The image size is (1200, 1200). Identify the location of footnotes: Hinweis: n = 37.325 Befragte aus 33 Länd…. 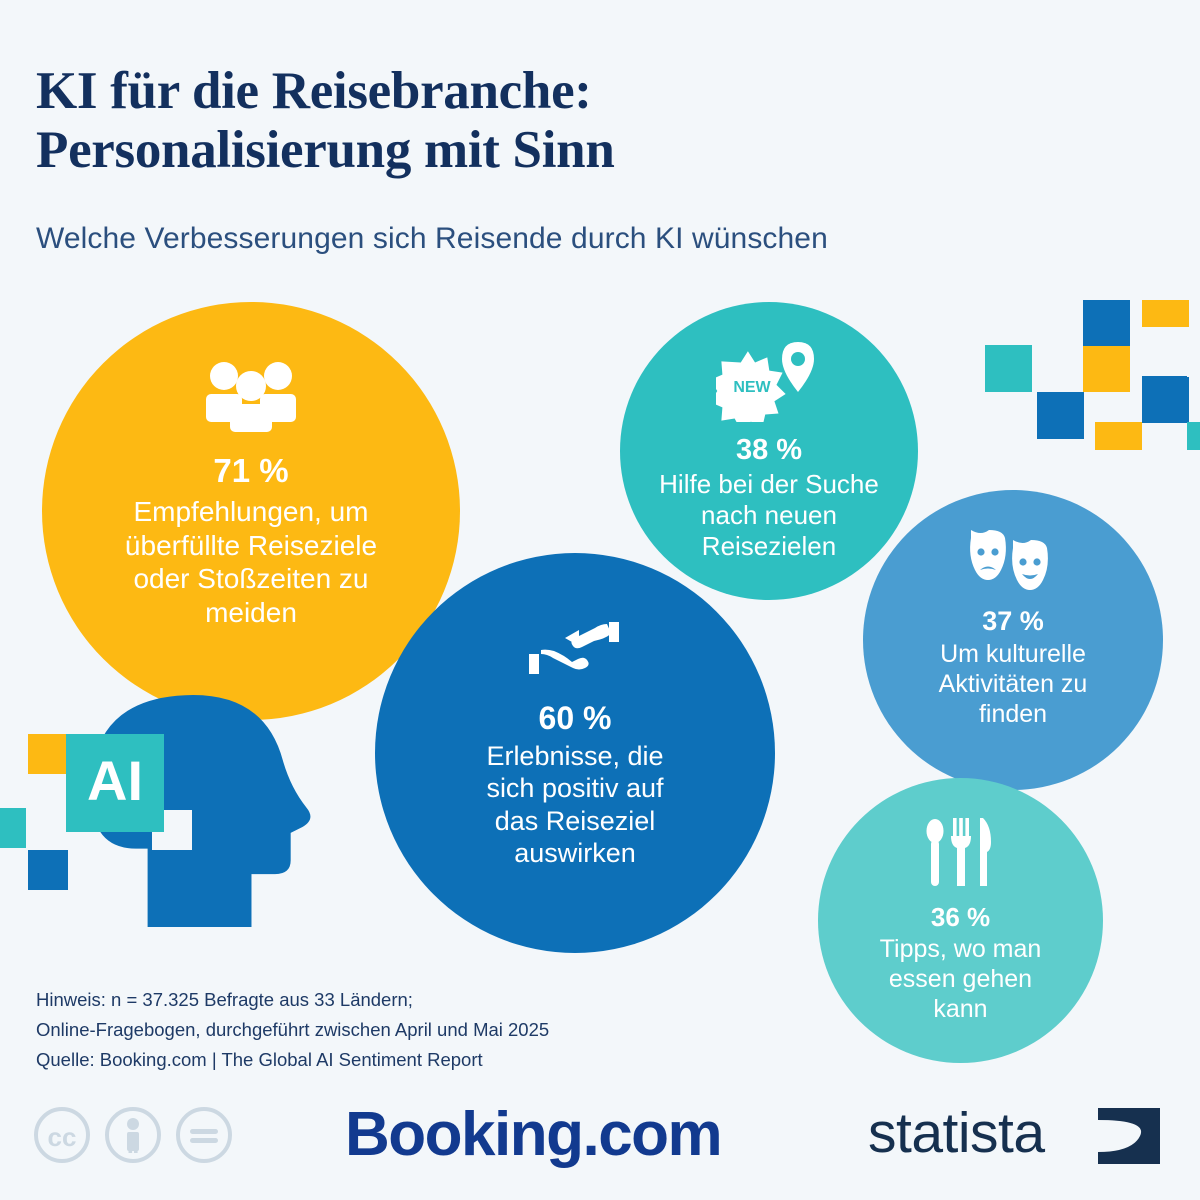
(416, 1030).